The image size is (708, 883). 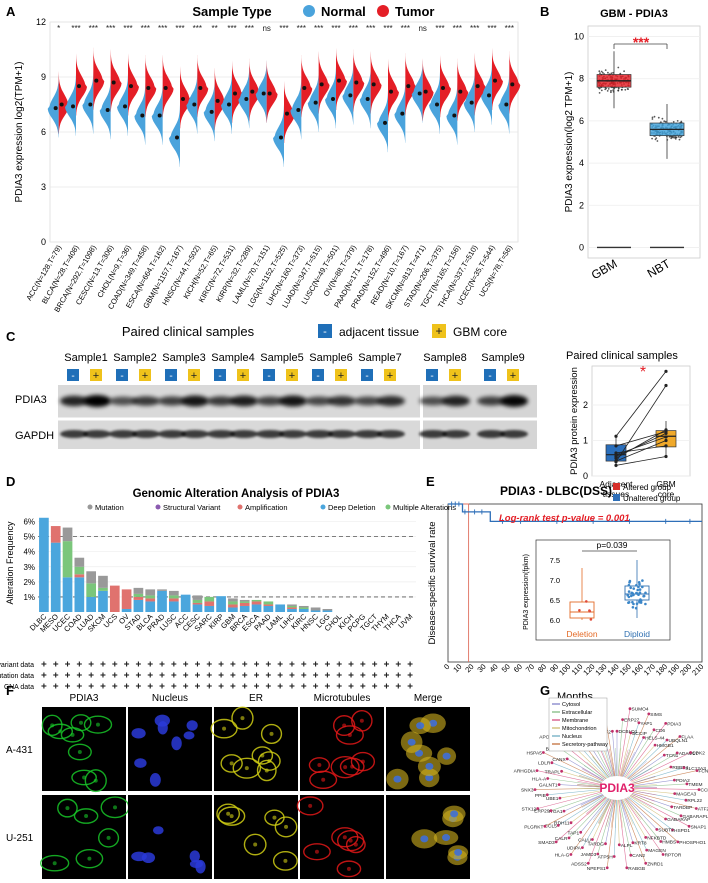 What do you see at coordinates (424, 839) in the screenshot?
I see `micro-nucleus-merge` at bounding box center [424, 839].